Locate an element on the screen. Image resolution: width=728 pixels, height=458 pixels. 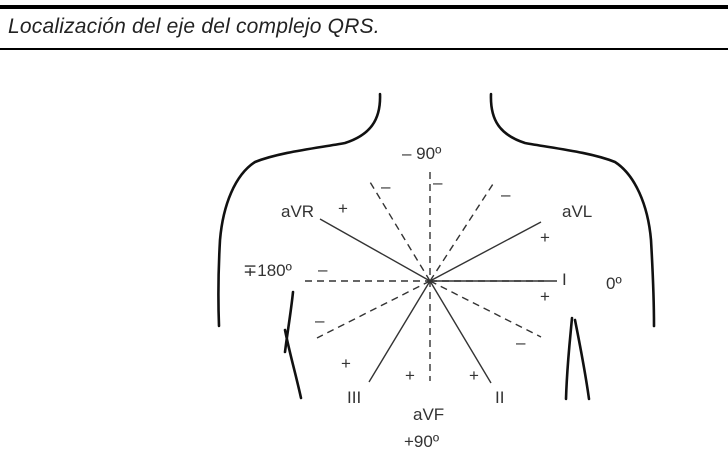
iii-plus-sign: + is located at coordinates (346, 363).